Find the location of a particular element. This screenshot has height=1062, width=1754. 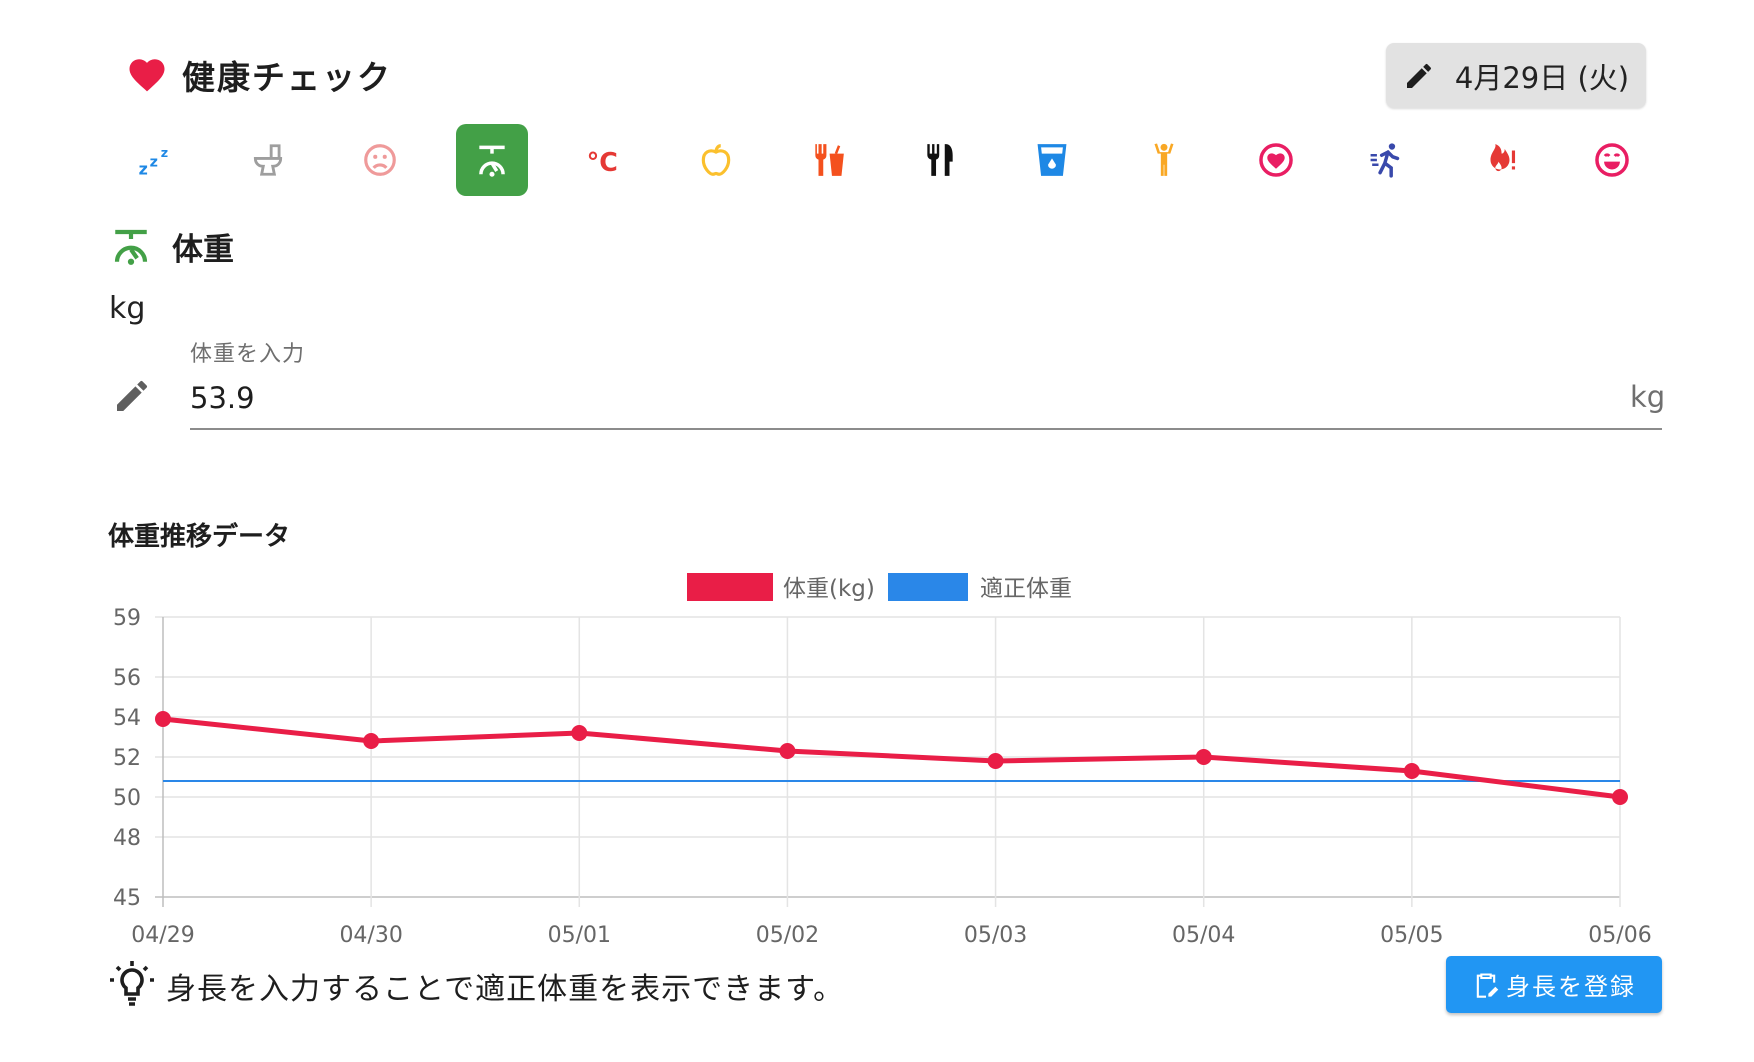

category-tabs: z z z °C is located at coordinates (887, 160).